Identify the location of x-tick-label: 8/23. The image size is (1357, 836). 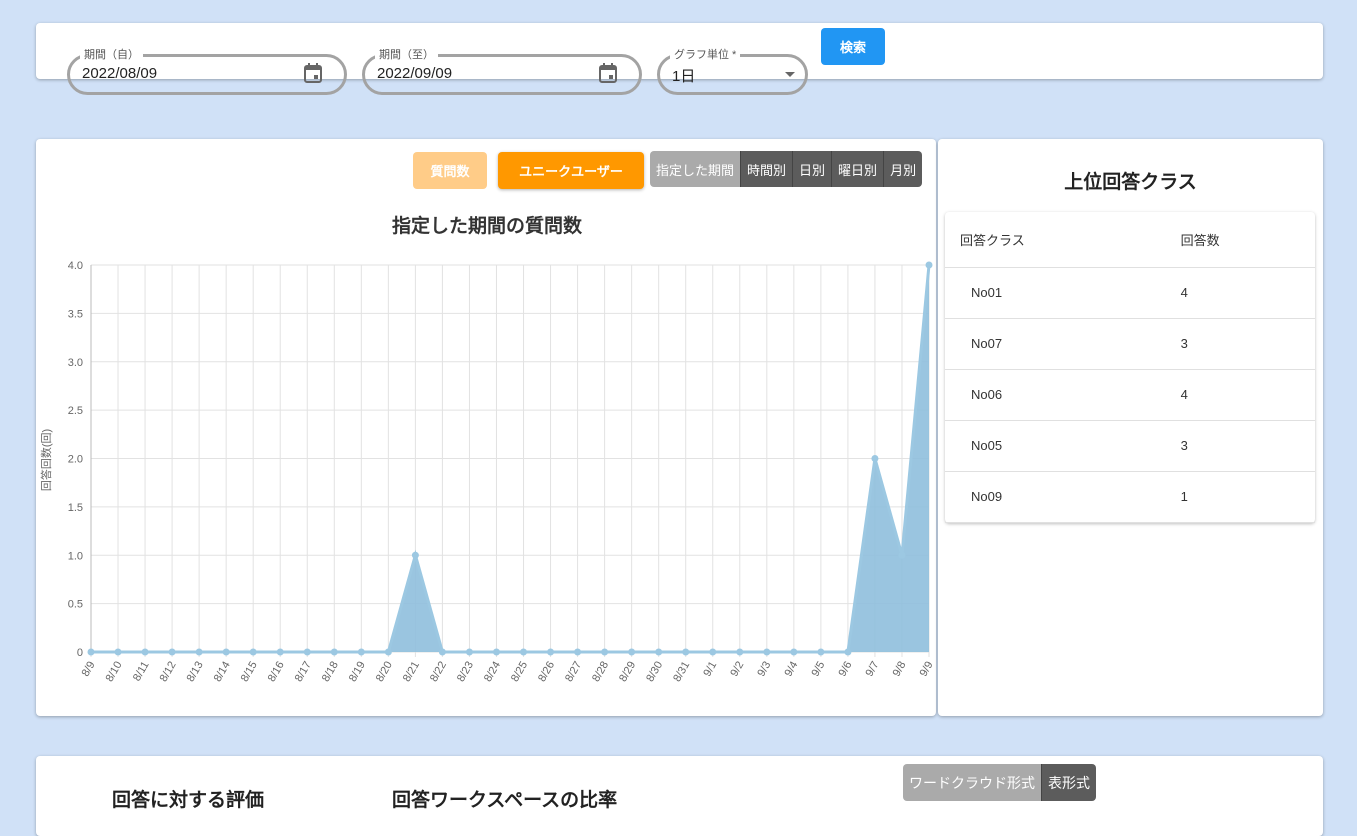
(465, 672).